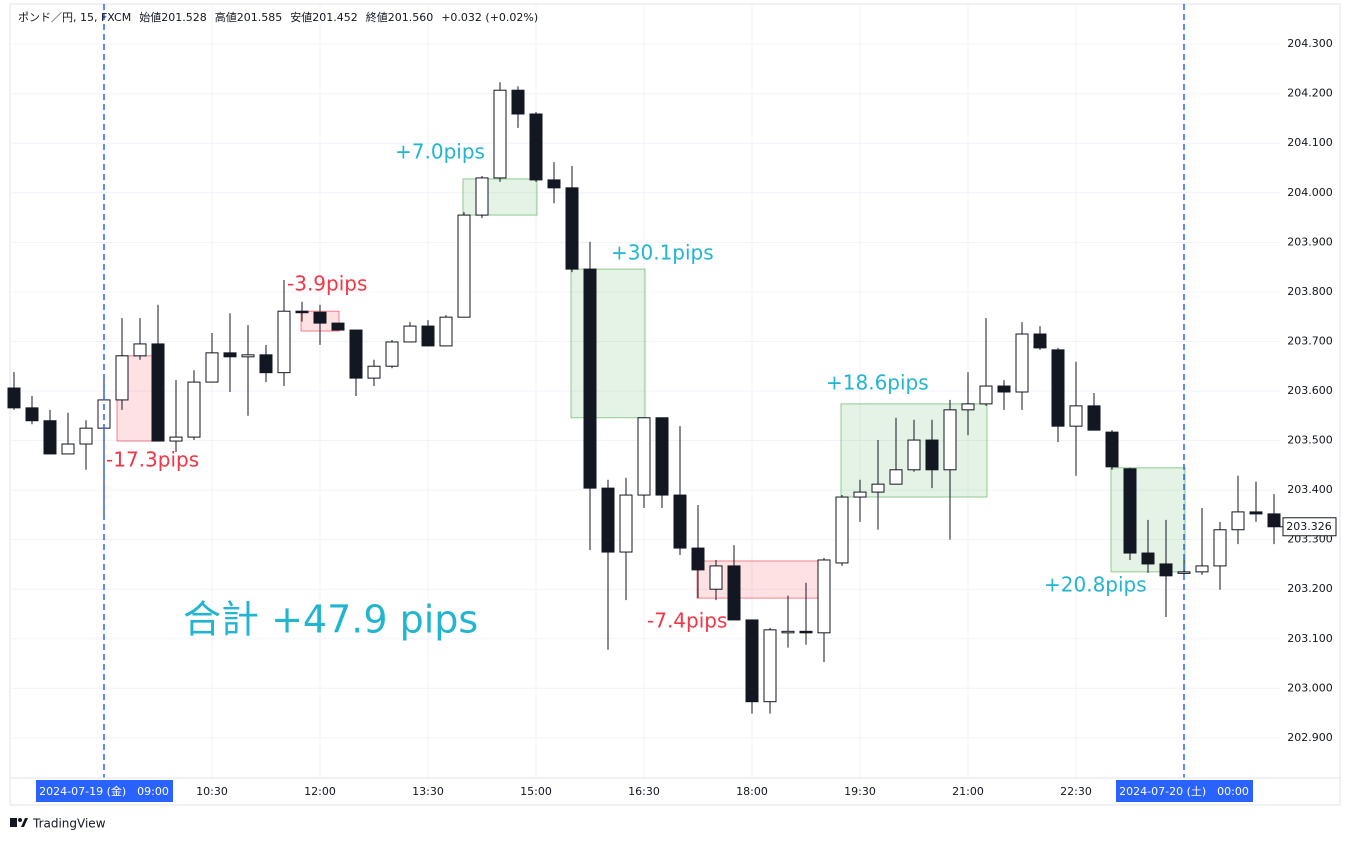  What do you see at coordinates (400, 17) in the screenshot?
I see `header-item: 終値201.560` at bounding box center [400, 17].